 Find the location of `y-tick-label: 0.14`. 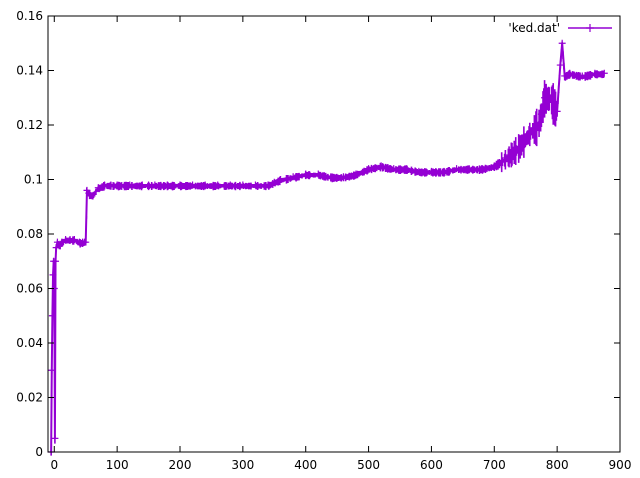

y-tick-label: 0.14 is located at coordinates (29, 71).